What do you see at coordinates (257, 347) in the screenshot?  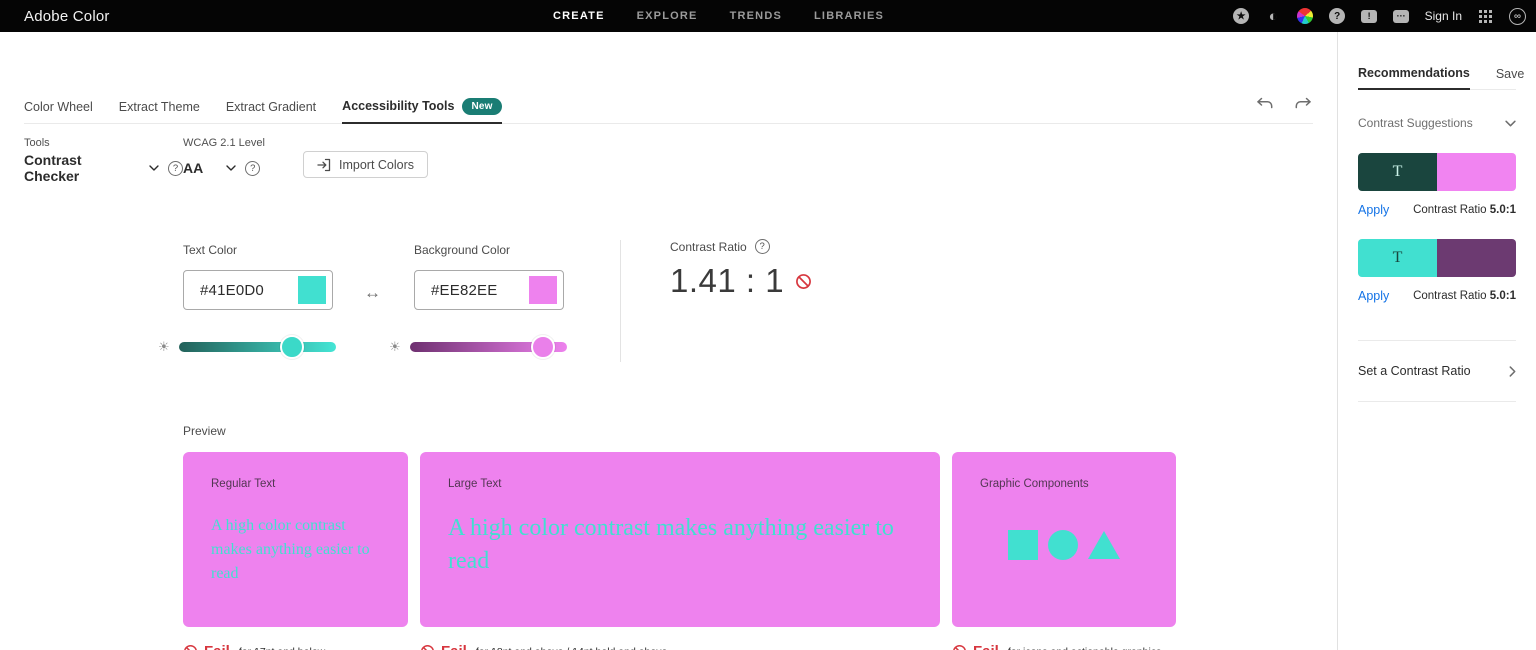 I see `text-brightness-slider` at bounding box center [257, 347].